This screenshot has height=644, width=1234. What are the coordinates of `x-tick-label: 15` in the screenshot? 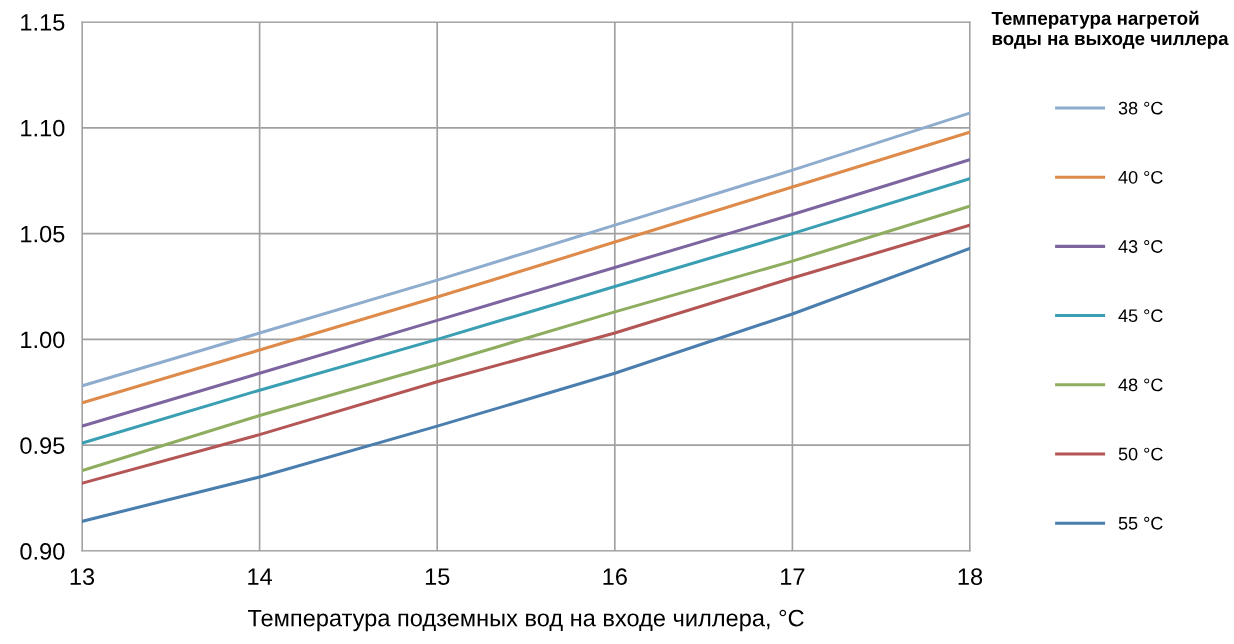 It's located at (437, 577).